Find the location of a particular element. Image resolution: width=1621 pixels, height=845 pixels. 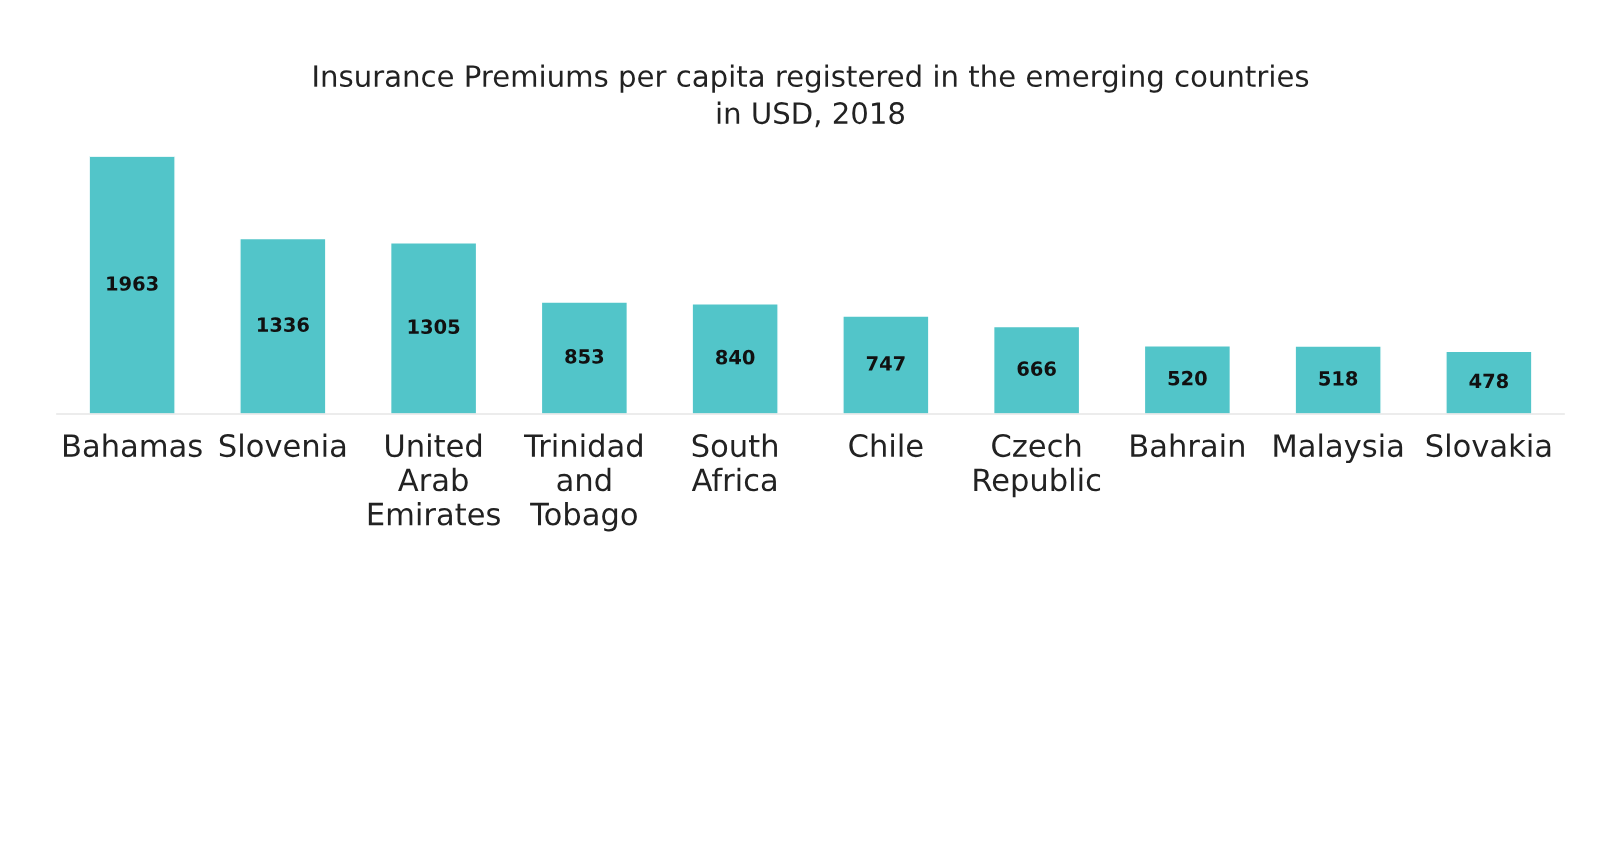

chart-title: Insurance Premiums per capita registered in the emerging countries in USD, 2018 is located at coordinates (811, 96).